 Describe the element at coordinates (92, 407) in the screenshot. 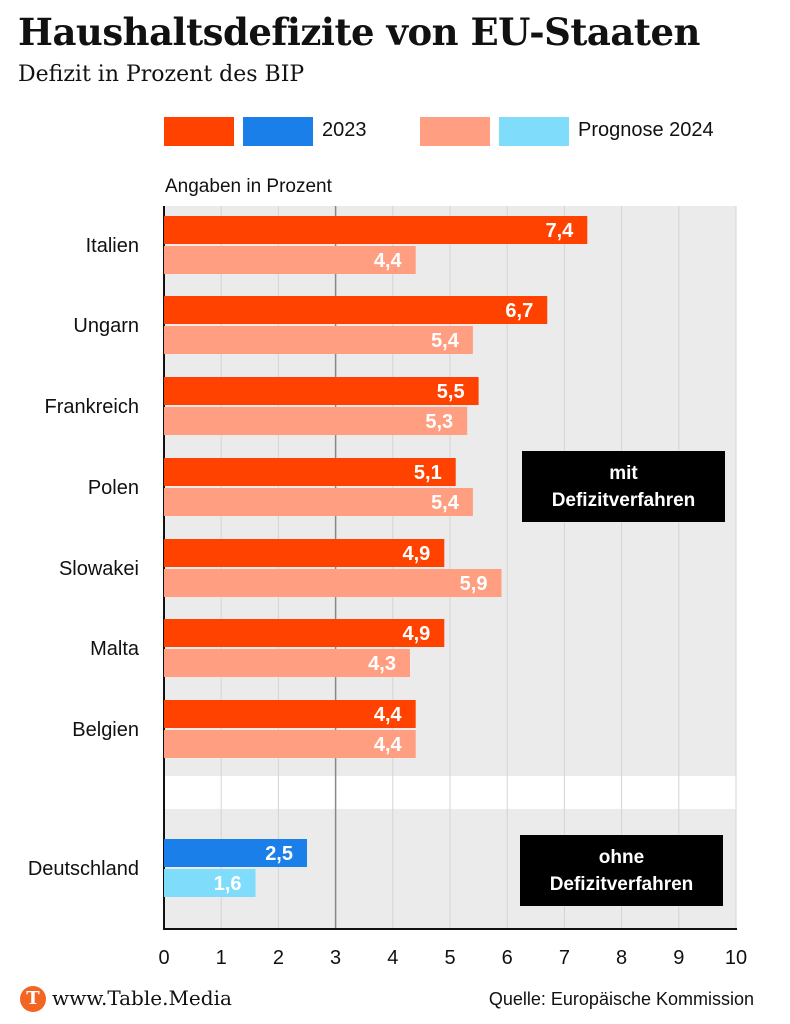

I see `category-label-frankreich: Frankreich` at that location.